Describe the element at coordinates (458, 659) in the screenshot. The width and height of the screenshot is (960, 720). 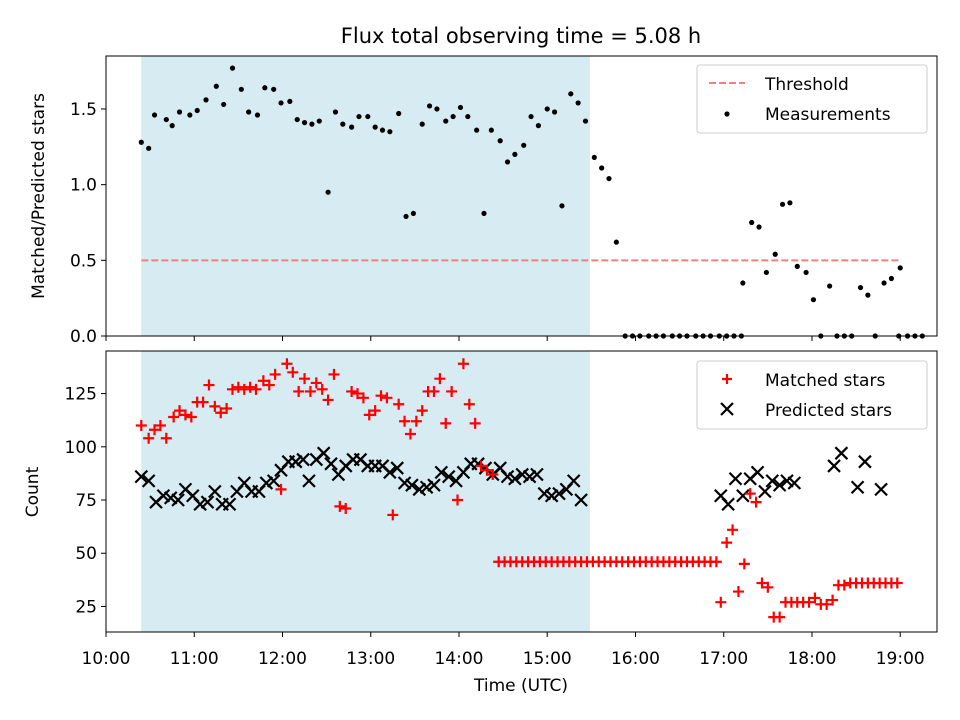
I see `x-tick-label: 14:00` at that location.